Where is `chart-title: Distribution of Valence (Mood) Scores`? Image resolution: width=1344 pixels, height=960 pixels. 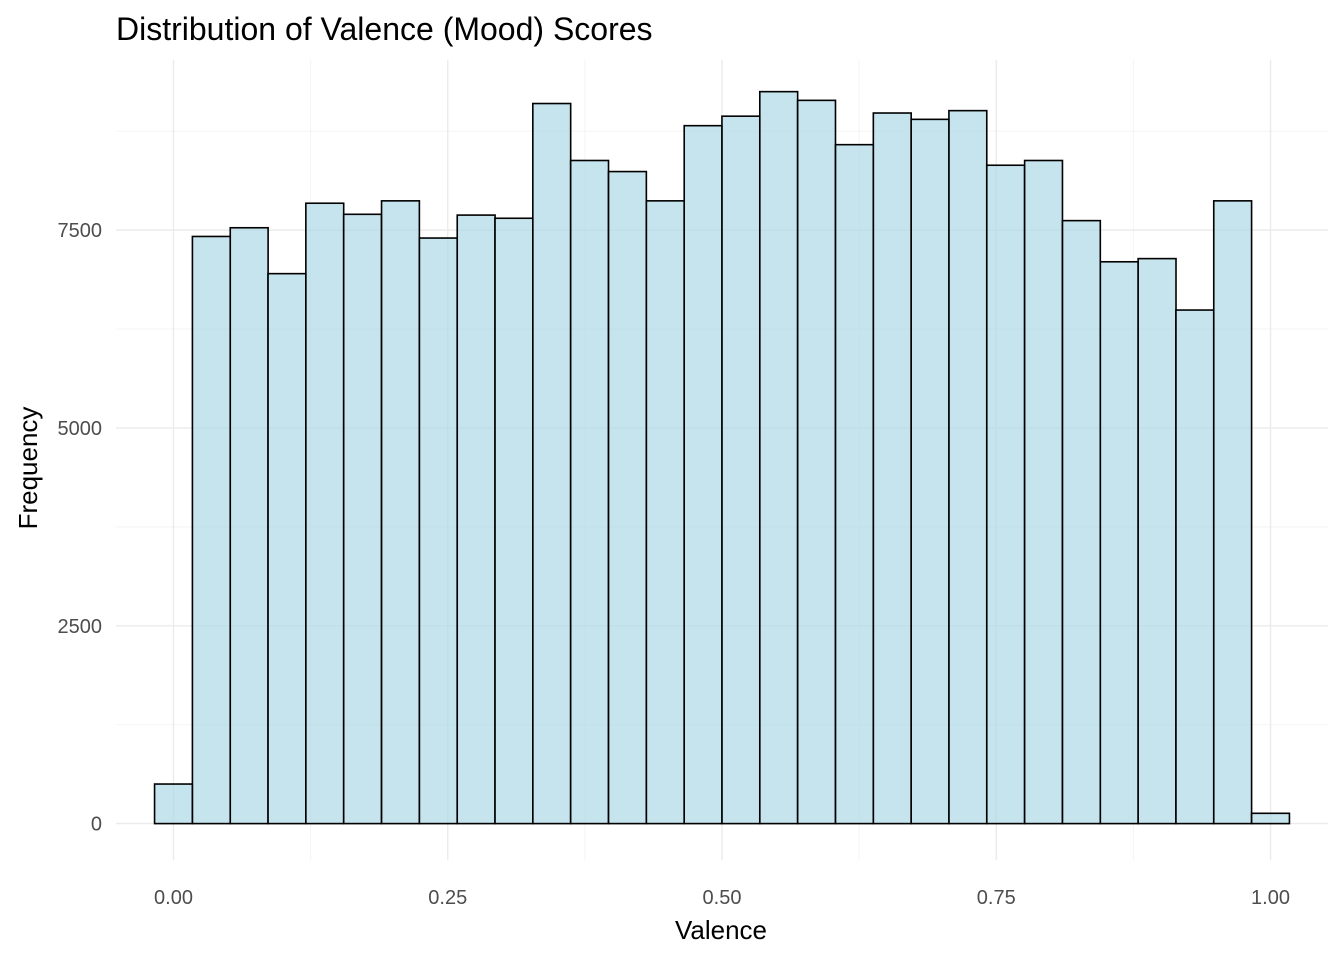
chart-title: Distribution of Valence (Mood) Scores is located at coordinates (384, 29).